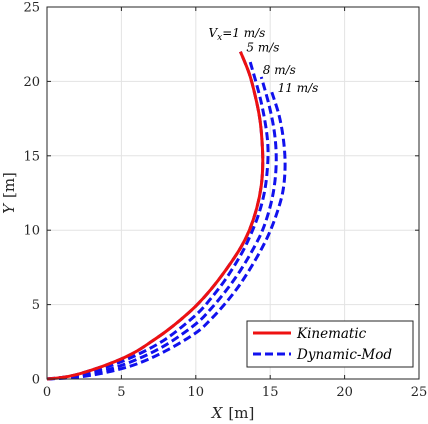 Image resolution: width=428 pixels, height=424 pixels. I want to click on y-tick-label: 10, so click(31, 231).